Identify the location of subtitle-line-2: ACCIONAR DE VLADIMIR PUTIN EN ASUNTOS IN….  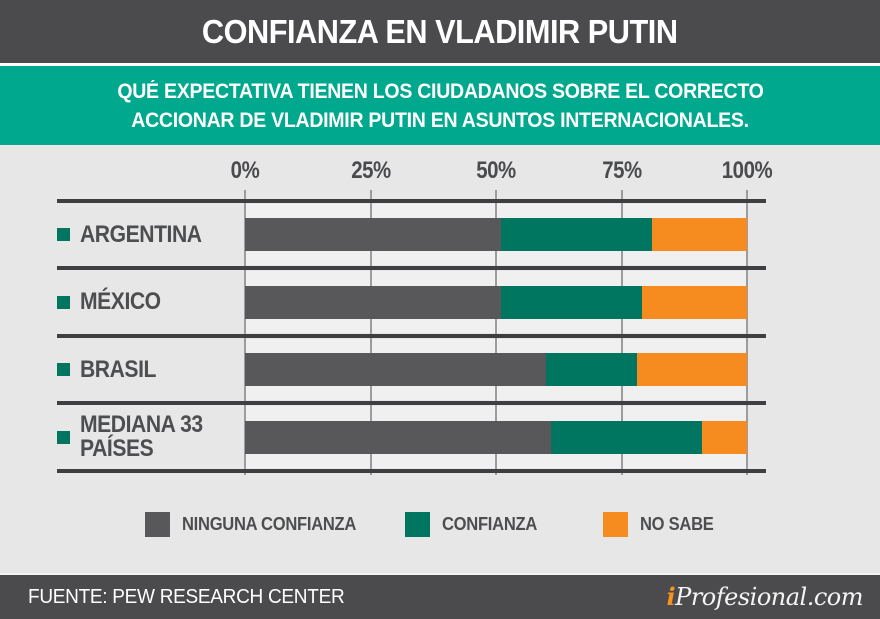
(440, 120).